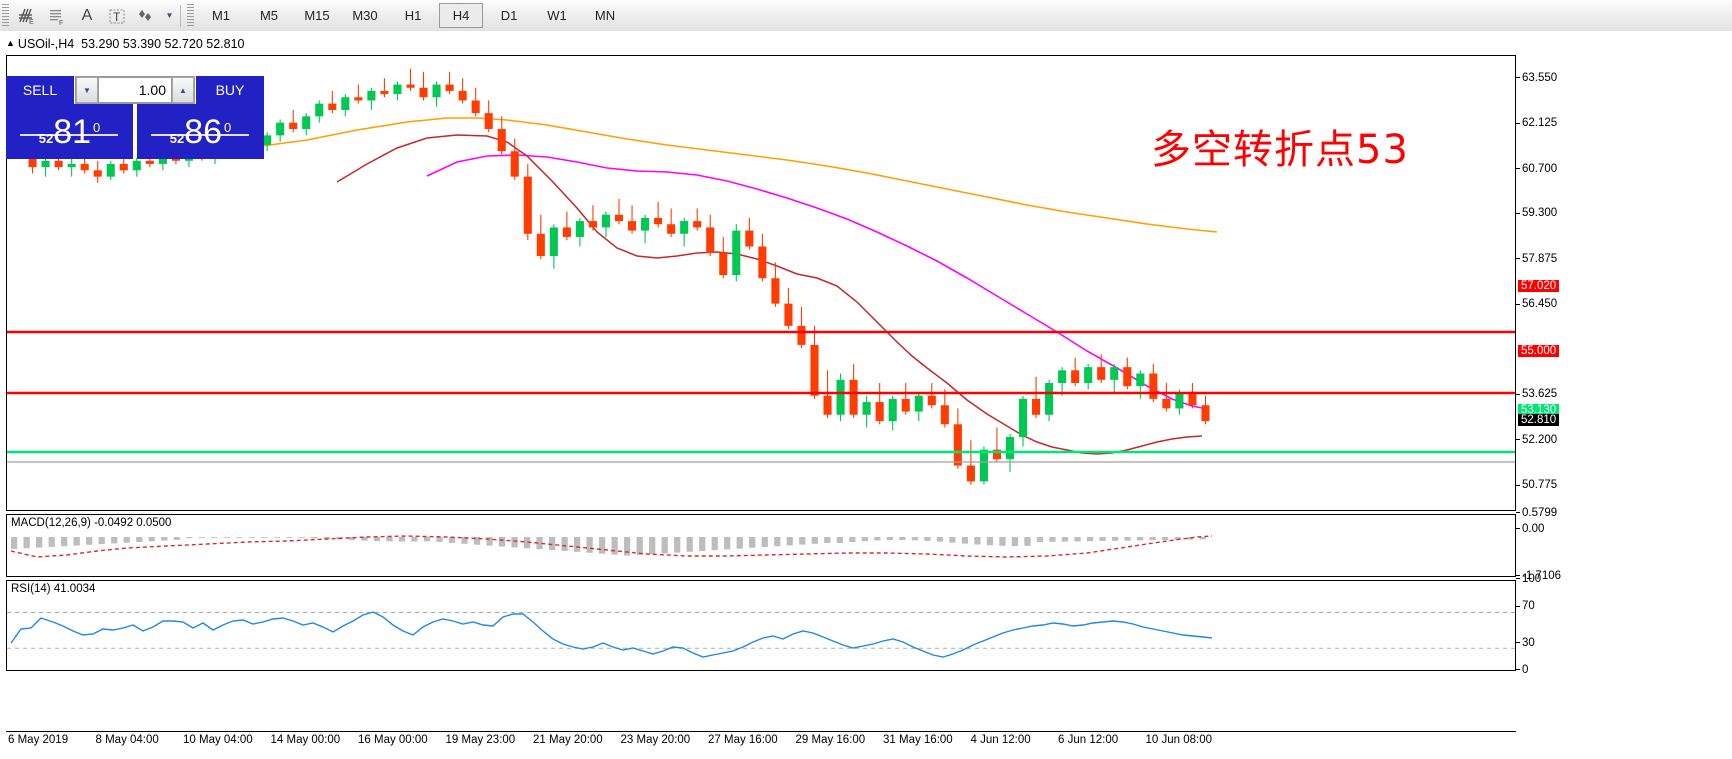  I want to click on text-label-icon-svg: T, so click(117, 16).